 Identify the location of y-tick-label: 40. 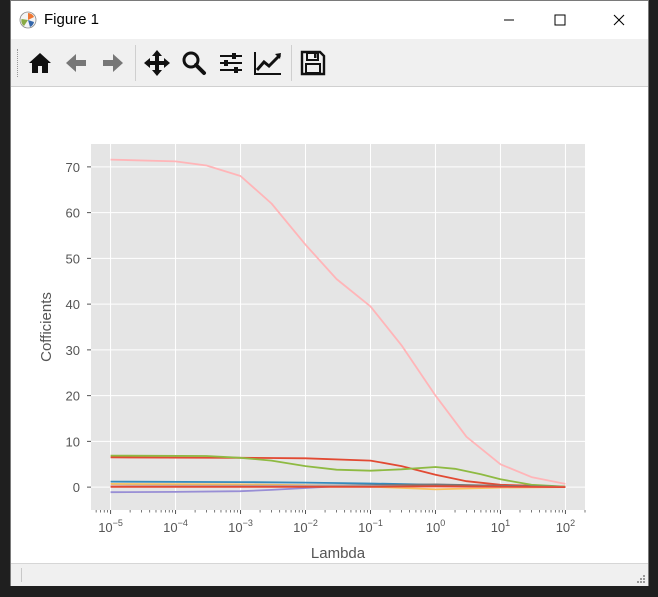
(73, 304).